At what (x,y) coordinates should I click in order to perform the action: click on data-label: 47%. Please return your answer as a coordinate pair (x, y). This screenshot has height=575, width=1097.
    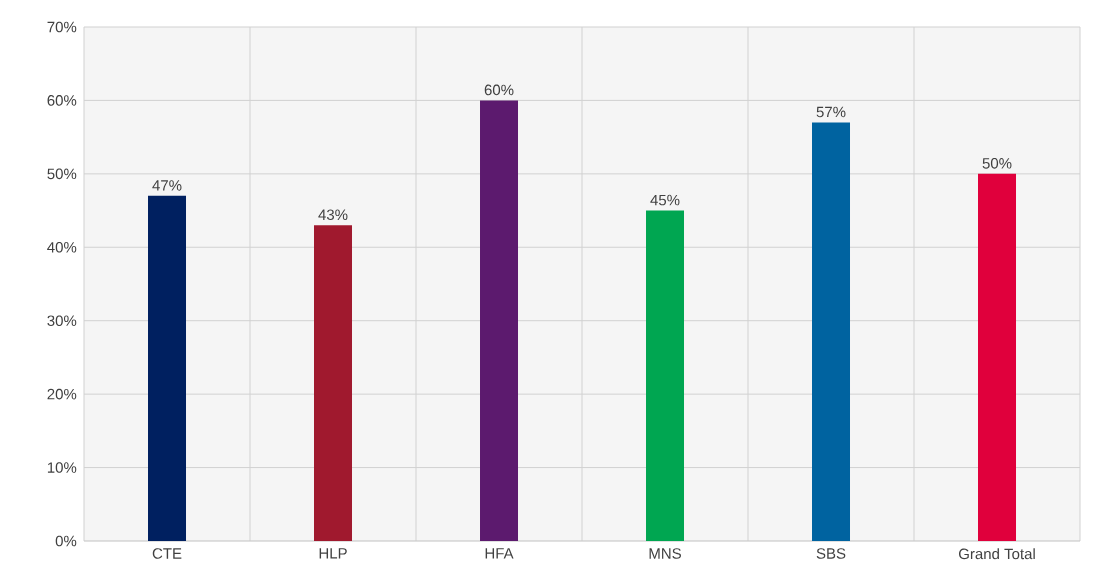
    Looking at the image, I should click on (167, 185).